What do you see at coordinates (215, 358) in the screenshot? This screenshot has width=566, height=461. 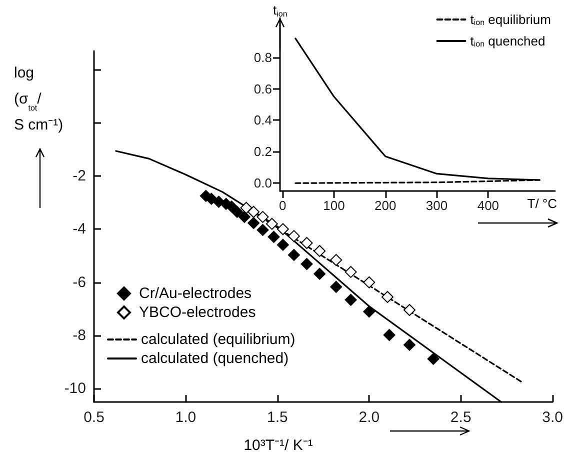 I see `legend-label: calculated (quenched)` at bounding box center [215, 358].